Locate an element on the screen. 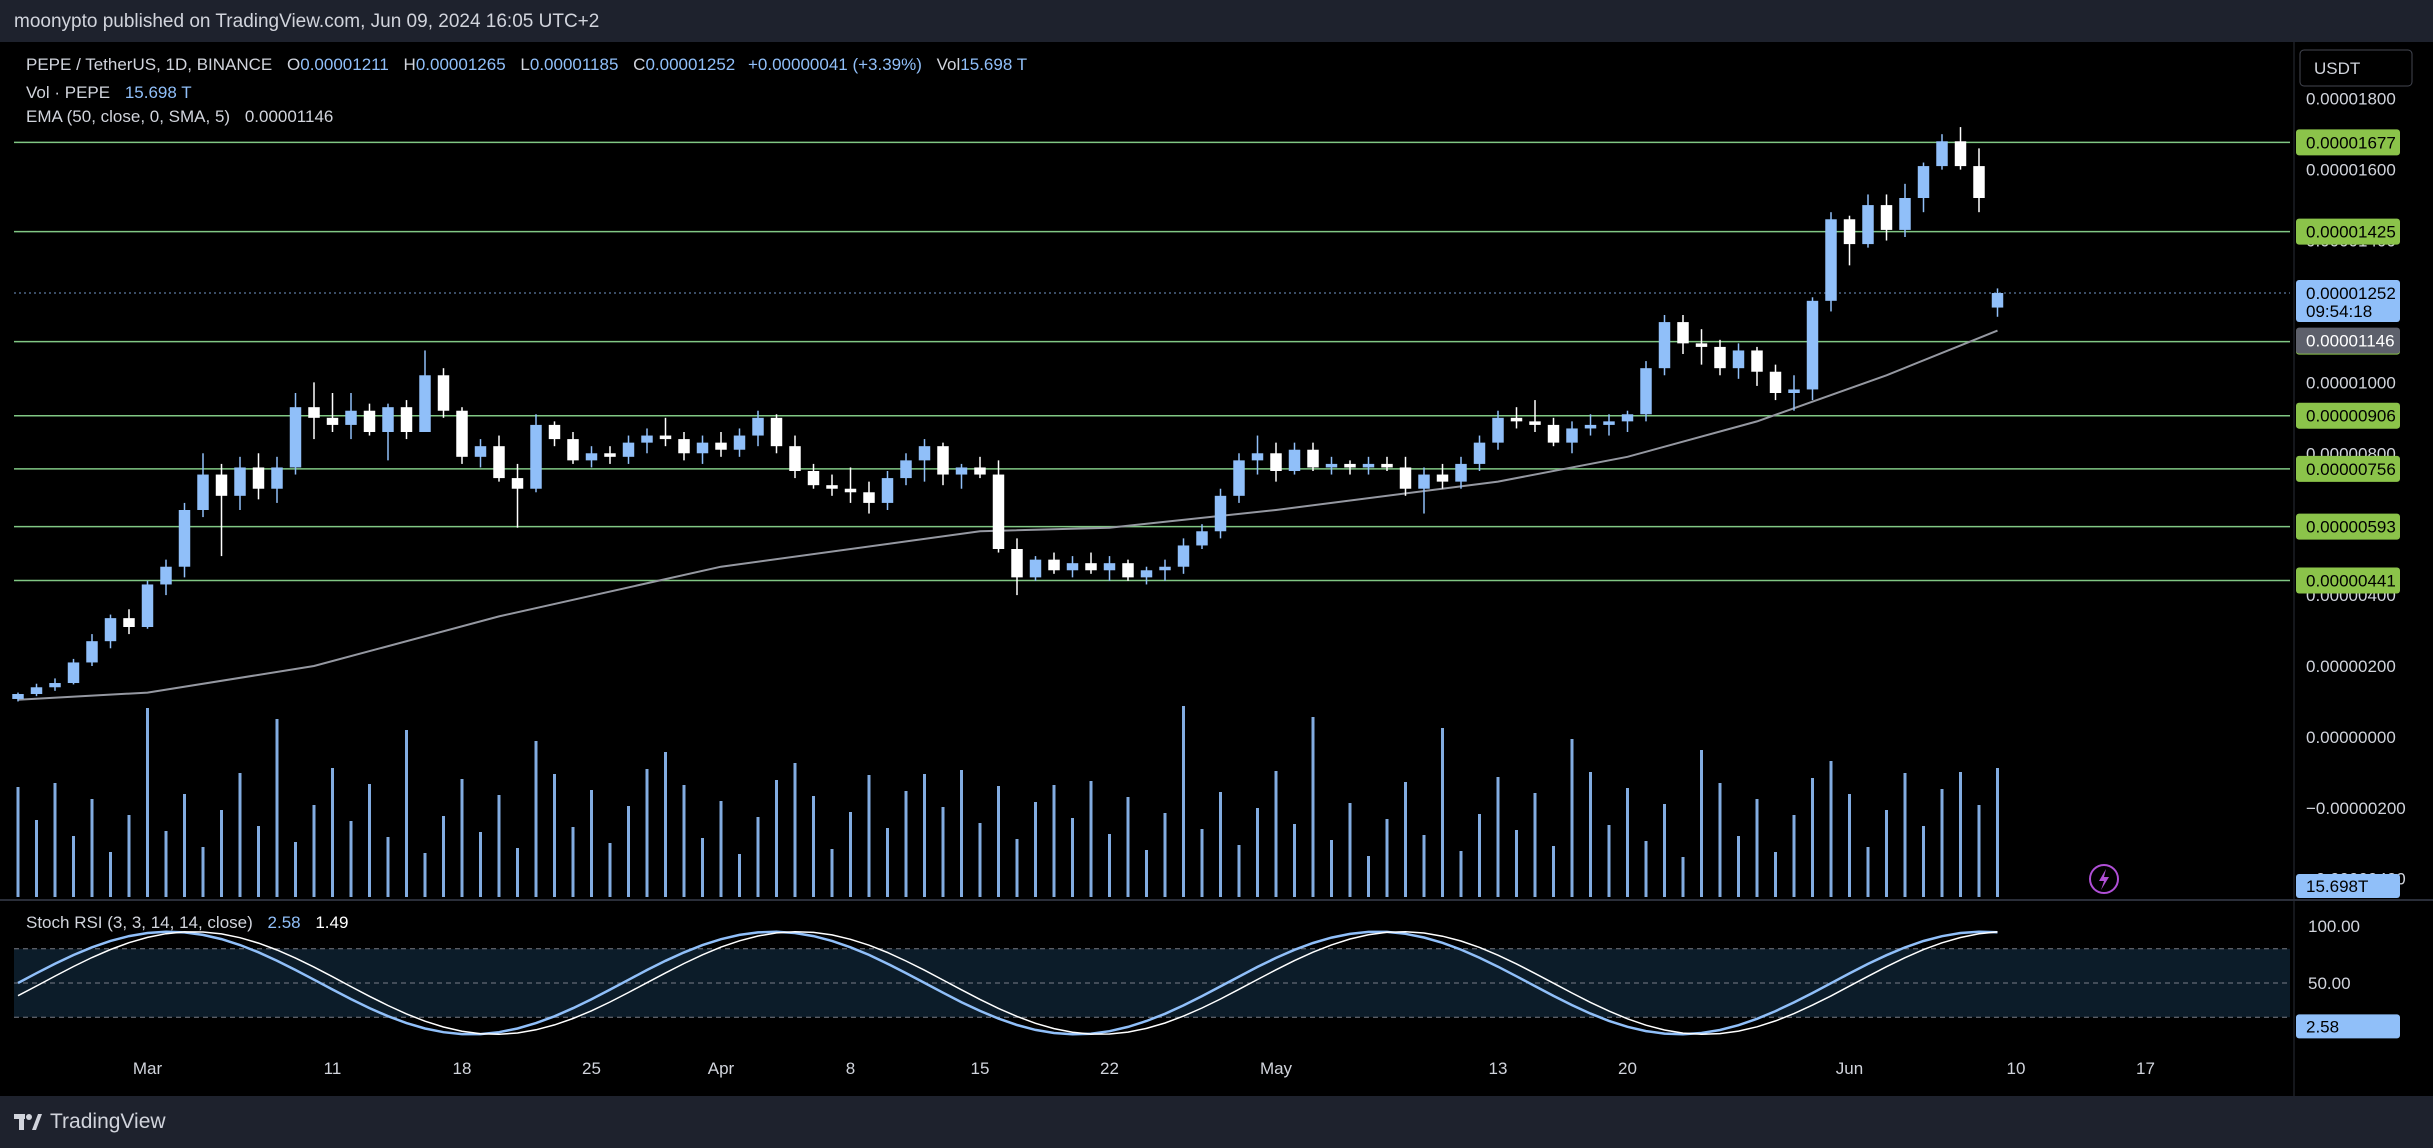  time-tick-label: 25 is located at coordinates (591, 1068).